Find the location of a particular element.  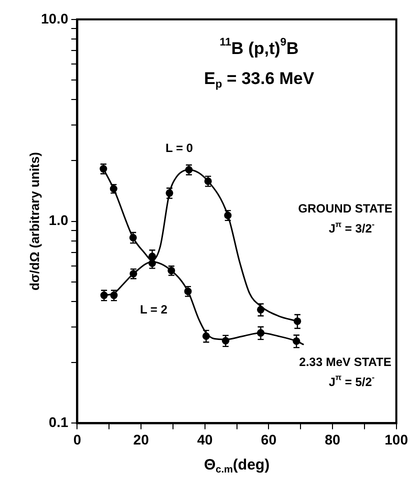

annotation: L = 0 is located at coordinates (180, 147).